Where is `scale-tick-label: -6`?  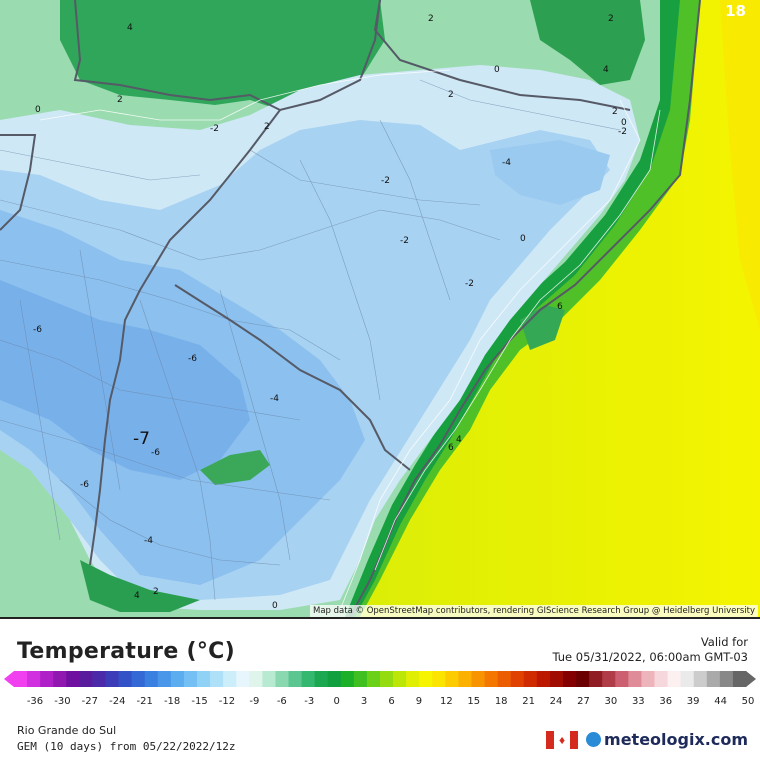
scale-tick-label: -6 is located at coordinates (282, 701).